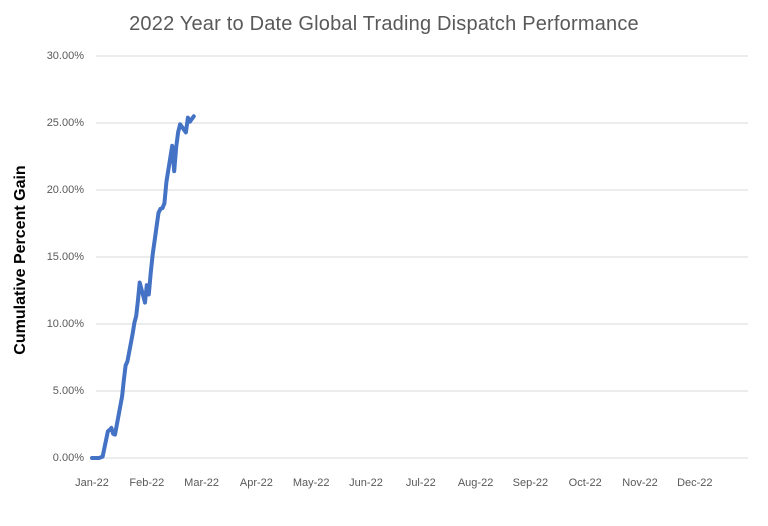 This screenshot has height=526, width=768. What do you see at coordinates (420, 483) in the screenshot?
I see `x-tick-label: Jul-22` at bounding box center [420, 483].